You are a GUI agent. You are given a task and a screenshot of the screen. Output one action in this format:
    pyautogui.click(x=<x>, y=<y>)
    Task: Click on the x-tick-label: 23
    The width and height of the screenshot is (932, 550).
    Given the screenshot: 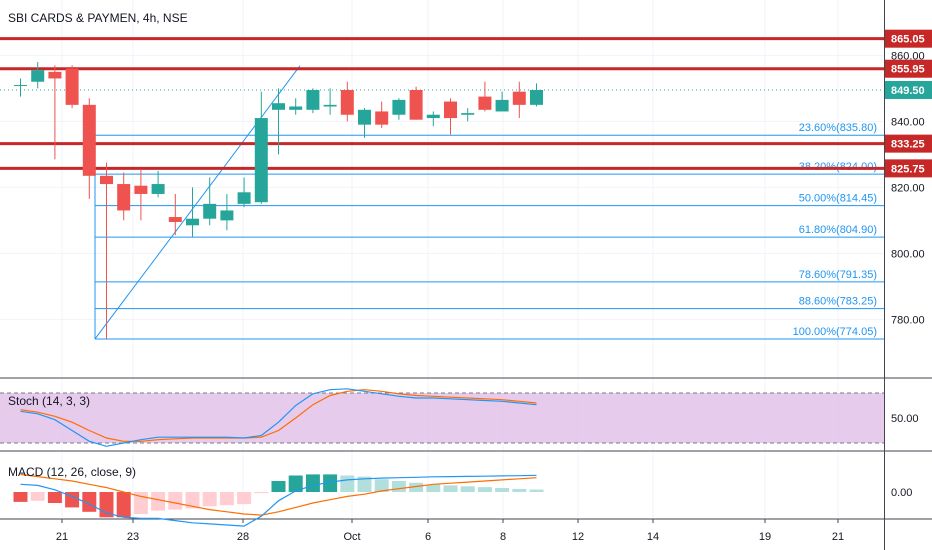 What is the action you would take?
    pyautogui.click(x=133, y=537)
    